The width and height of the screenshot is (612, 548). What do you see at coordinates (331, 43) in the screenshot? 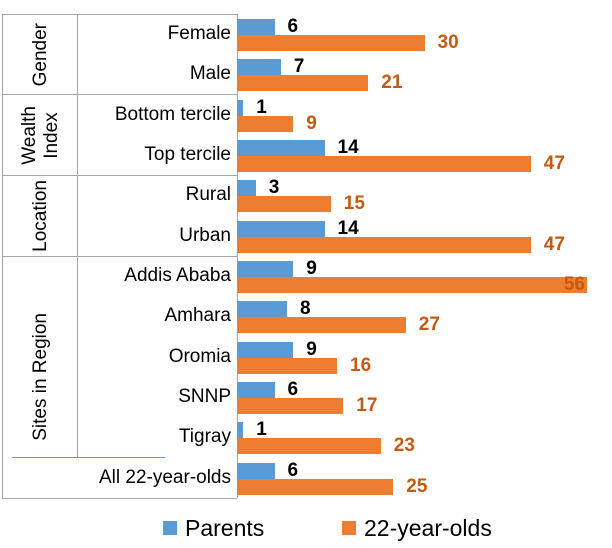
I see `bar-22-year-olds-female` at bounding box center [331, 43].